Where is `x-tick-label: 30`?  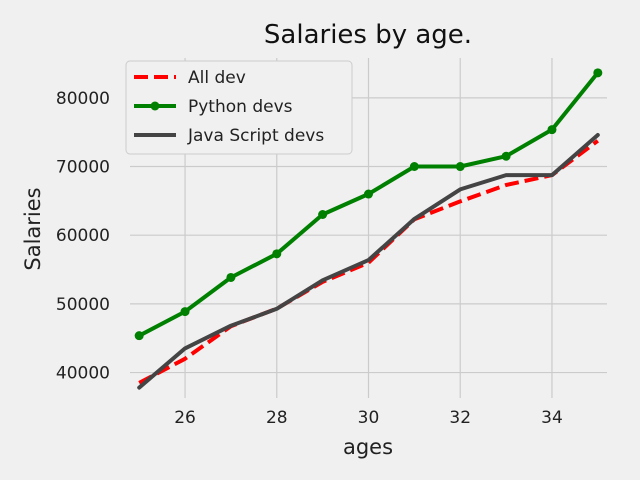
x-tick-label: 30 is located at coordinates (369, 418).